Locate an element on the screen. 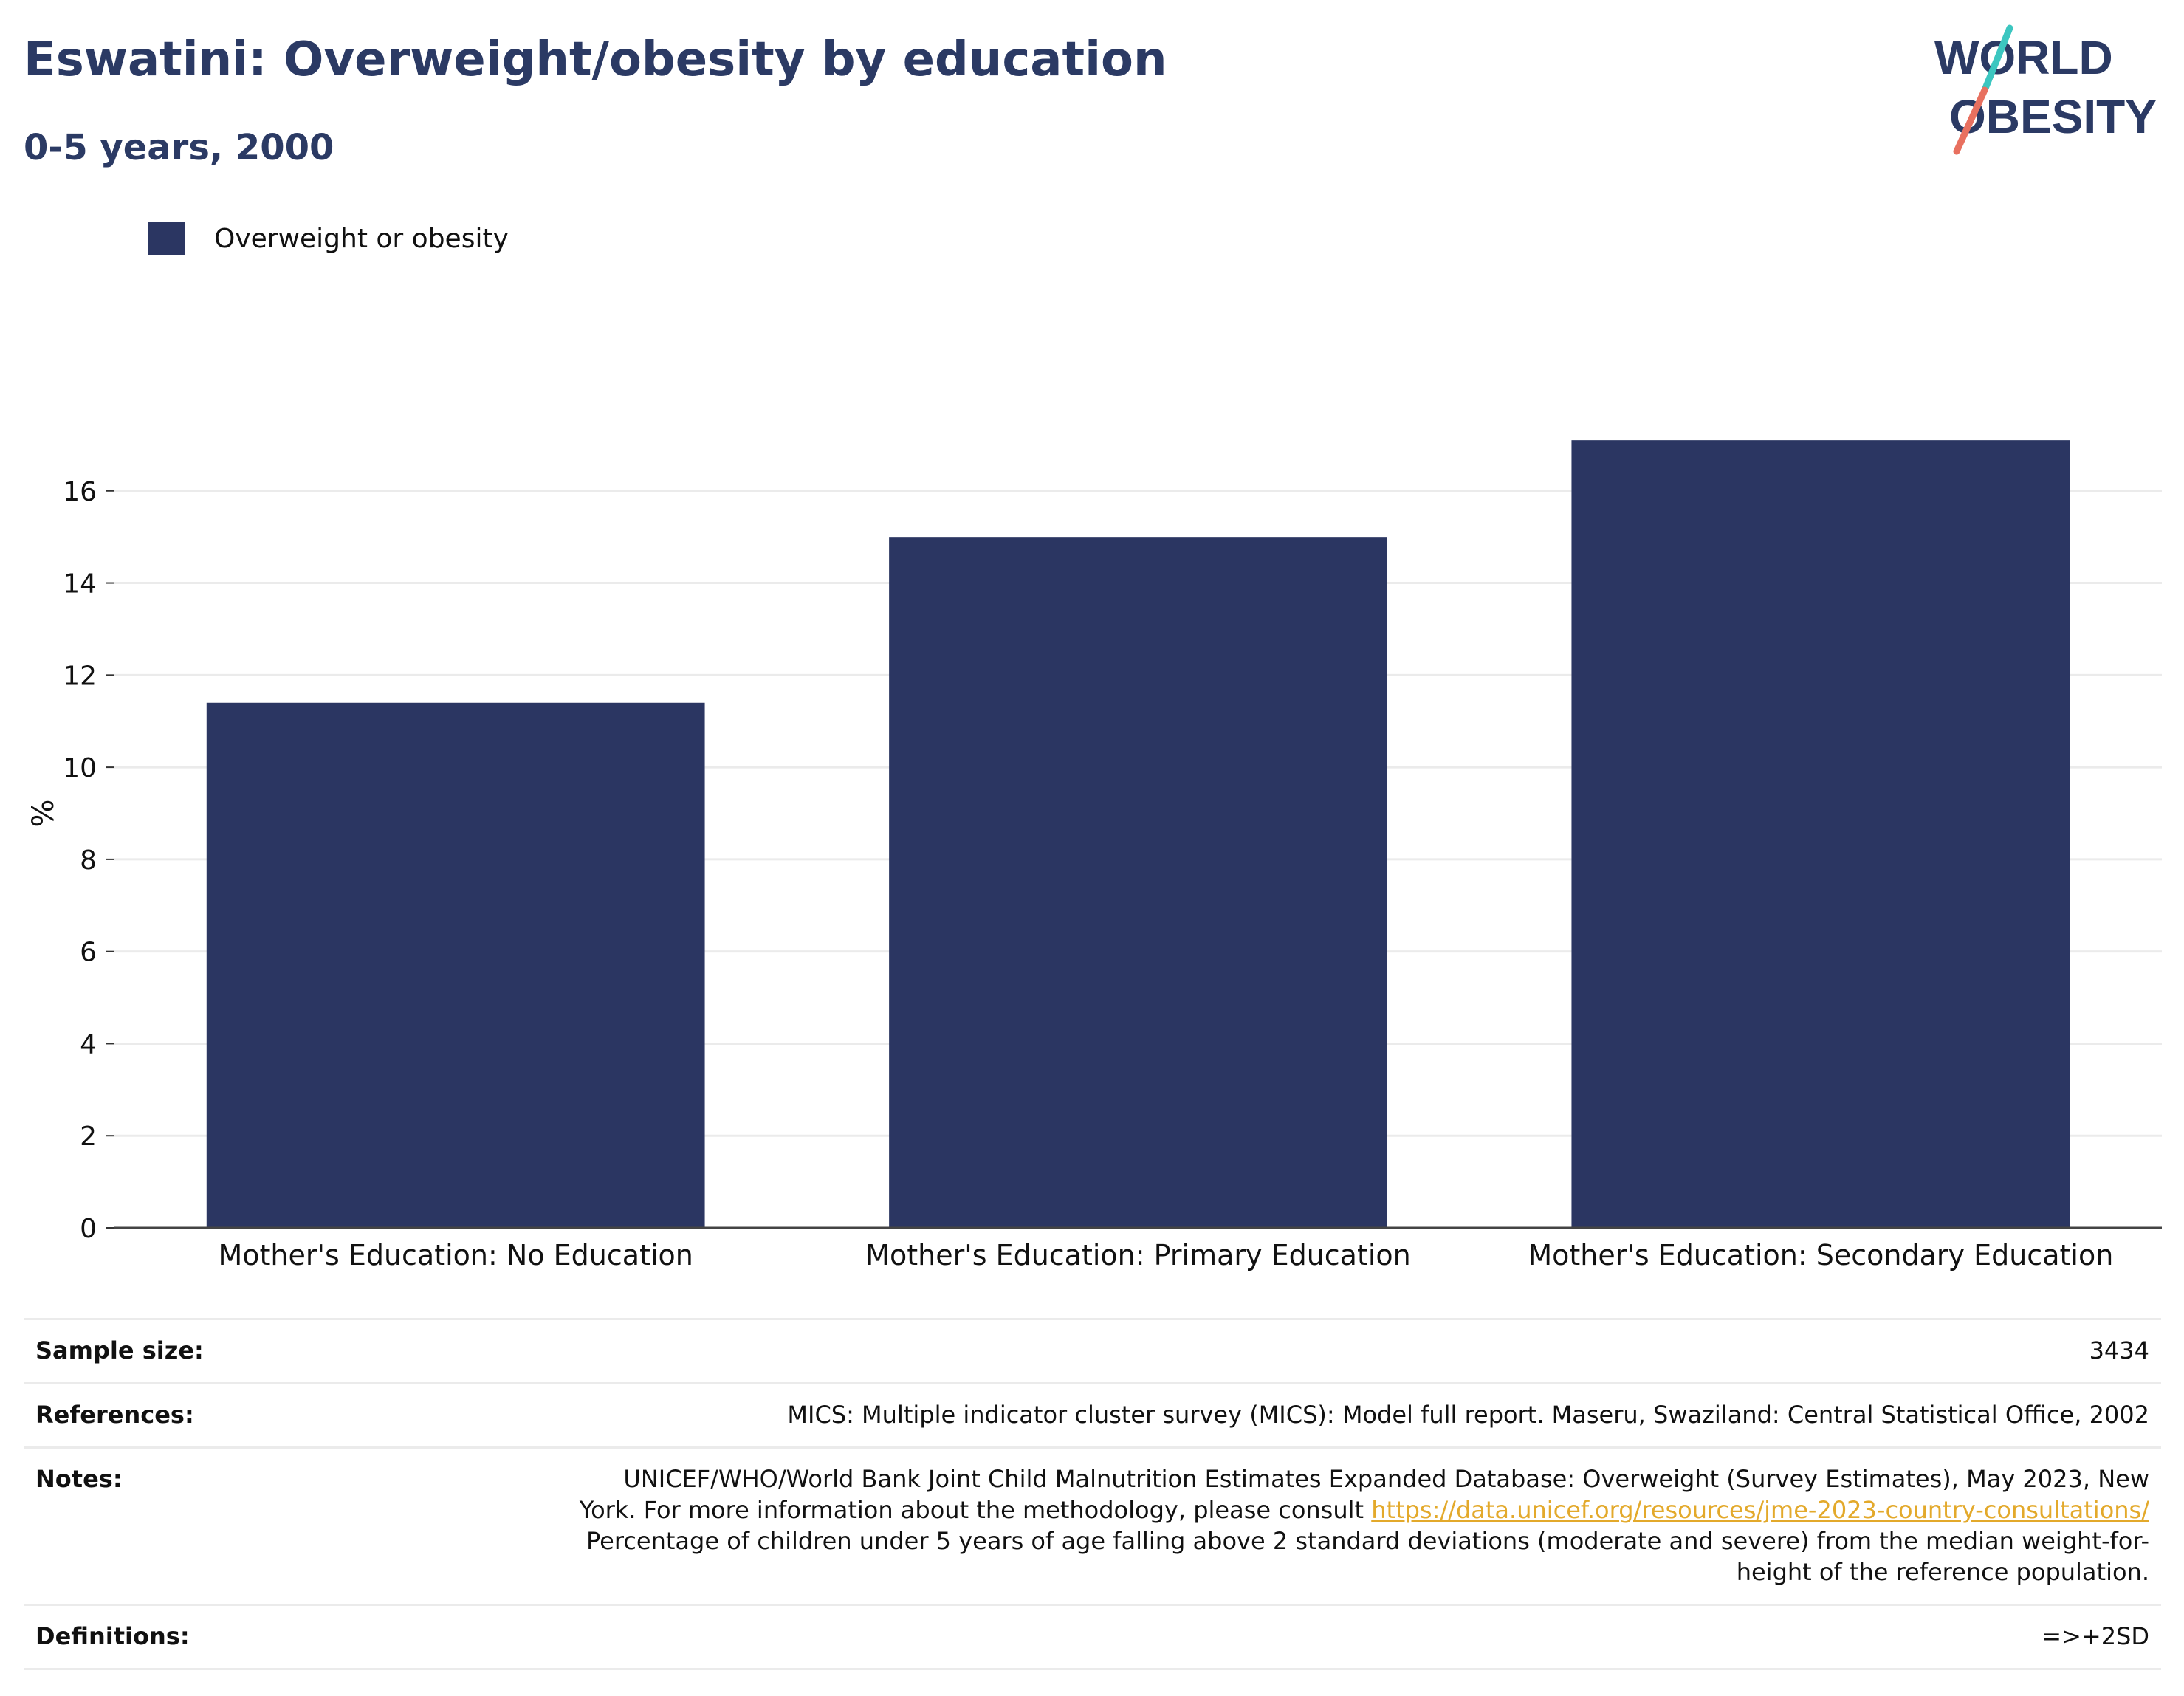 The height and width of the screenshot is (1696, 2184). y-tick-label: 16 is located at coordinates (80, 492).